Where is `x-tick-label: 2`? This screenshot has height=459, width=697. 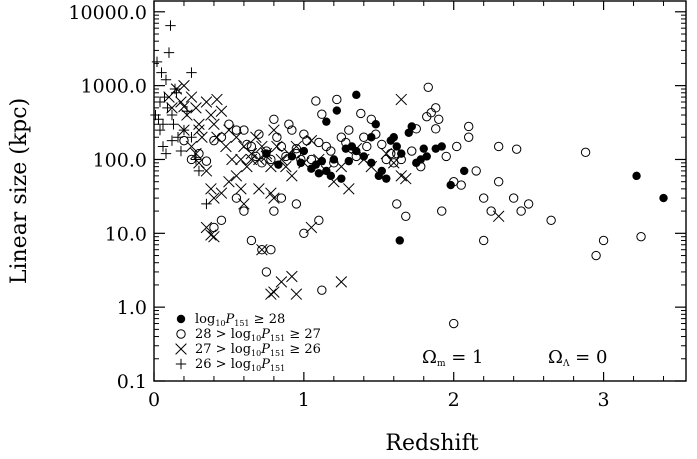 x-tick-label: 2 is located at coordinates (454, 400).